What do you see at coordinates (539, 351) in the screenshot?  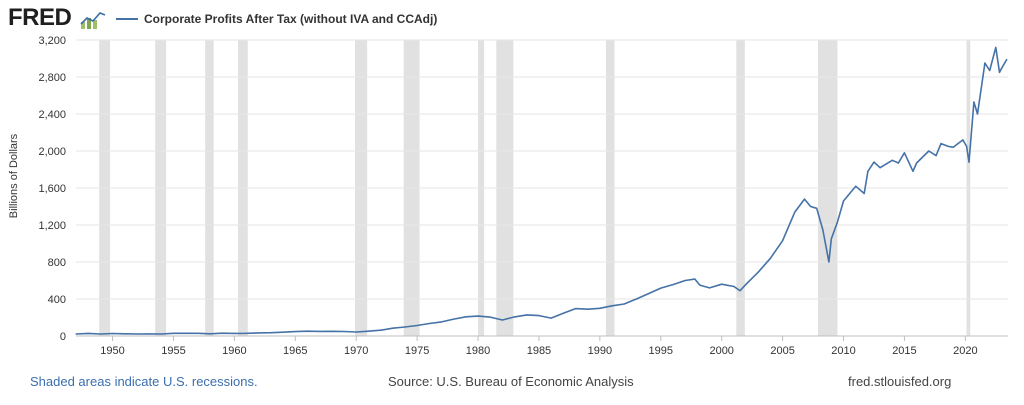 I see `x-tick-label: 1985` at bounding box center [539, 351].